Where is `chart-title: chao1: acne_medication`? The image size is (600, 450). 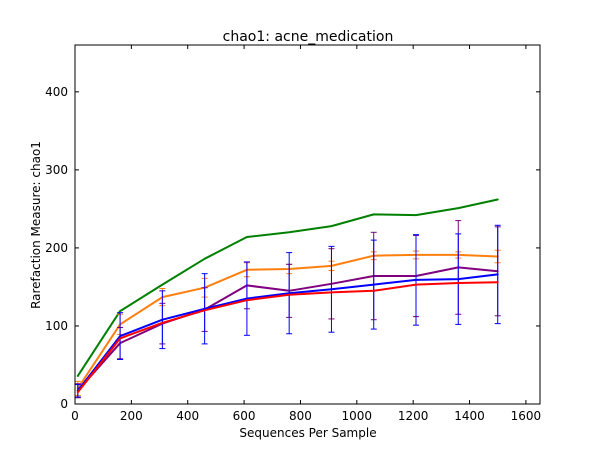 chart-title: chao1: acne_medication is located at coordinates (308, 37).